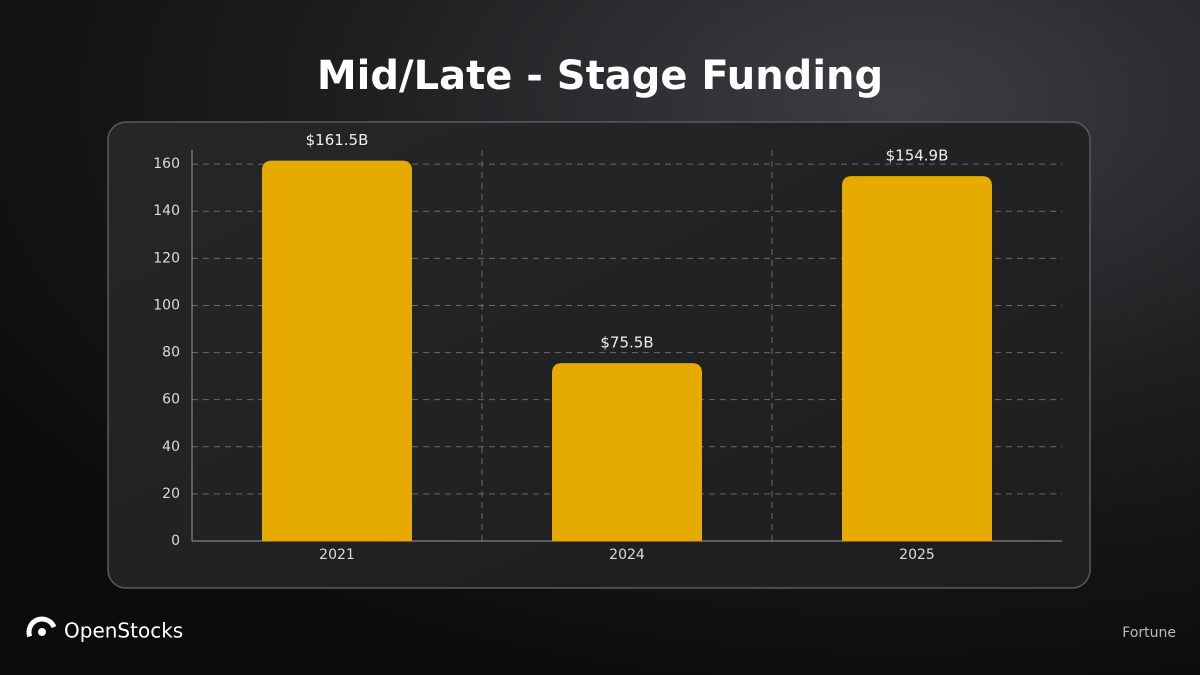 This screenshot has height=675, width=1200. What do you see at coordinates (42, 632) in the screenshot?
I see `logo` at bounding box center [42, 632].